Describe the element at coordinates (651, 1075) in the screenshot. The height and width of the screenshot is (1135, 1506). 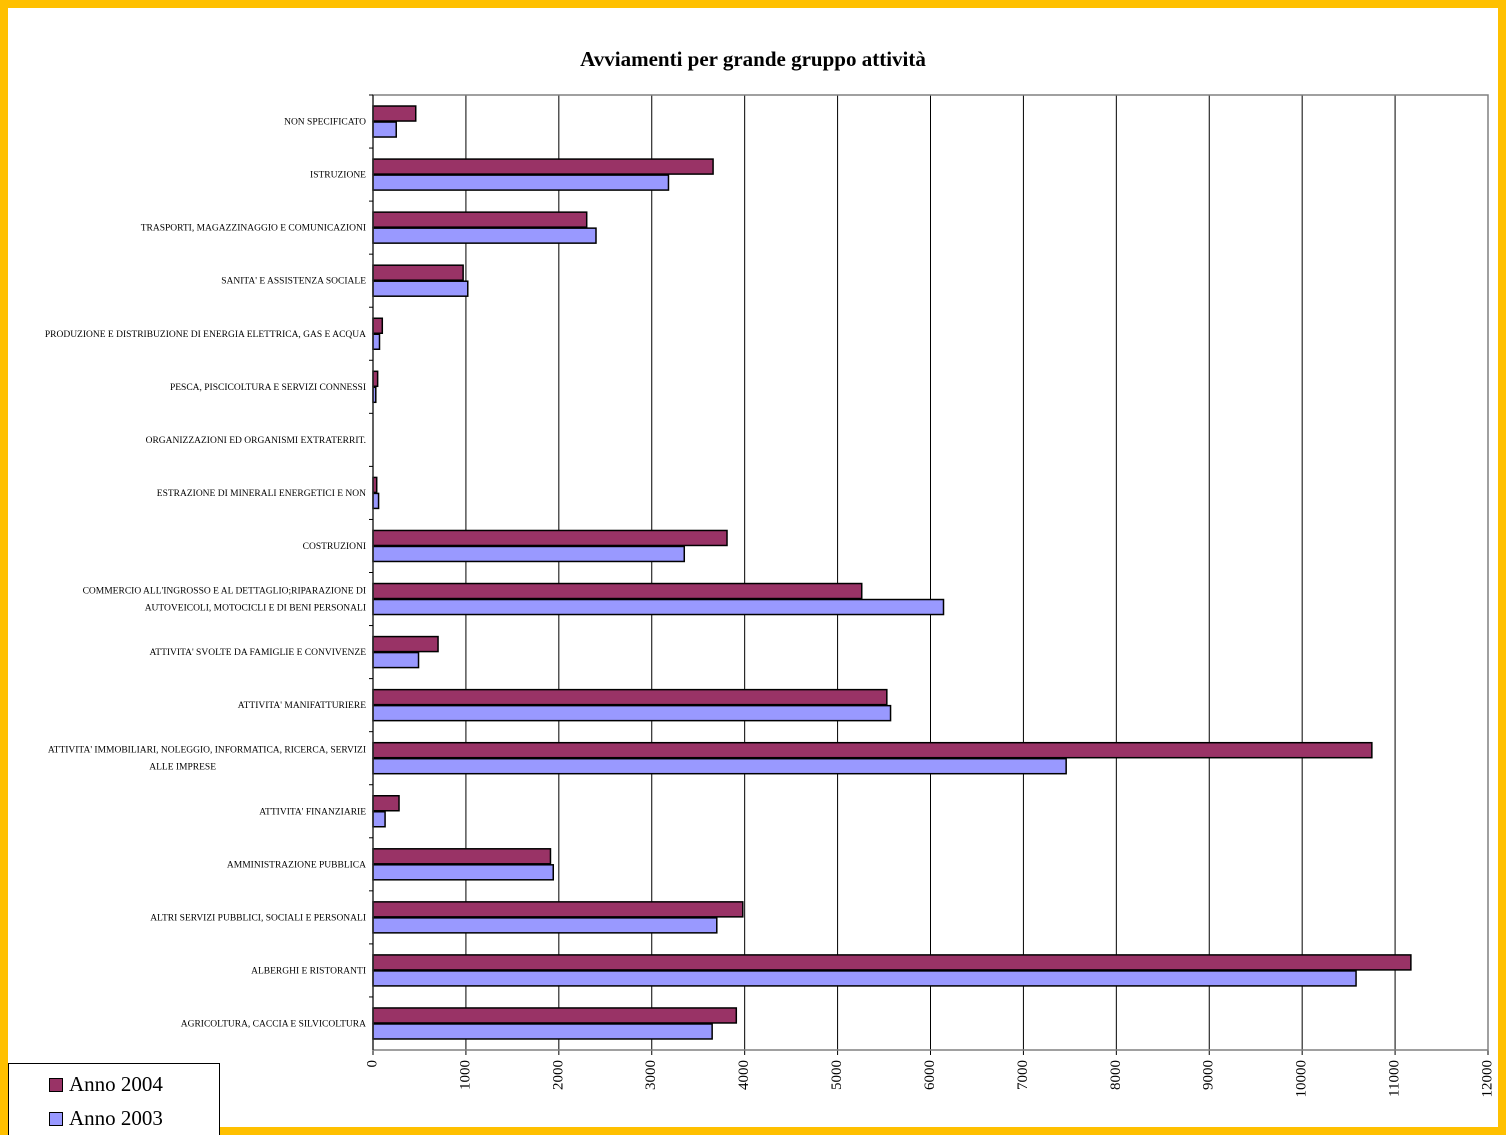
I see `x-tick-label: 3000` at that location.